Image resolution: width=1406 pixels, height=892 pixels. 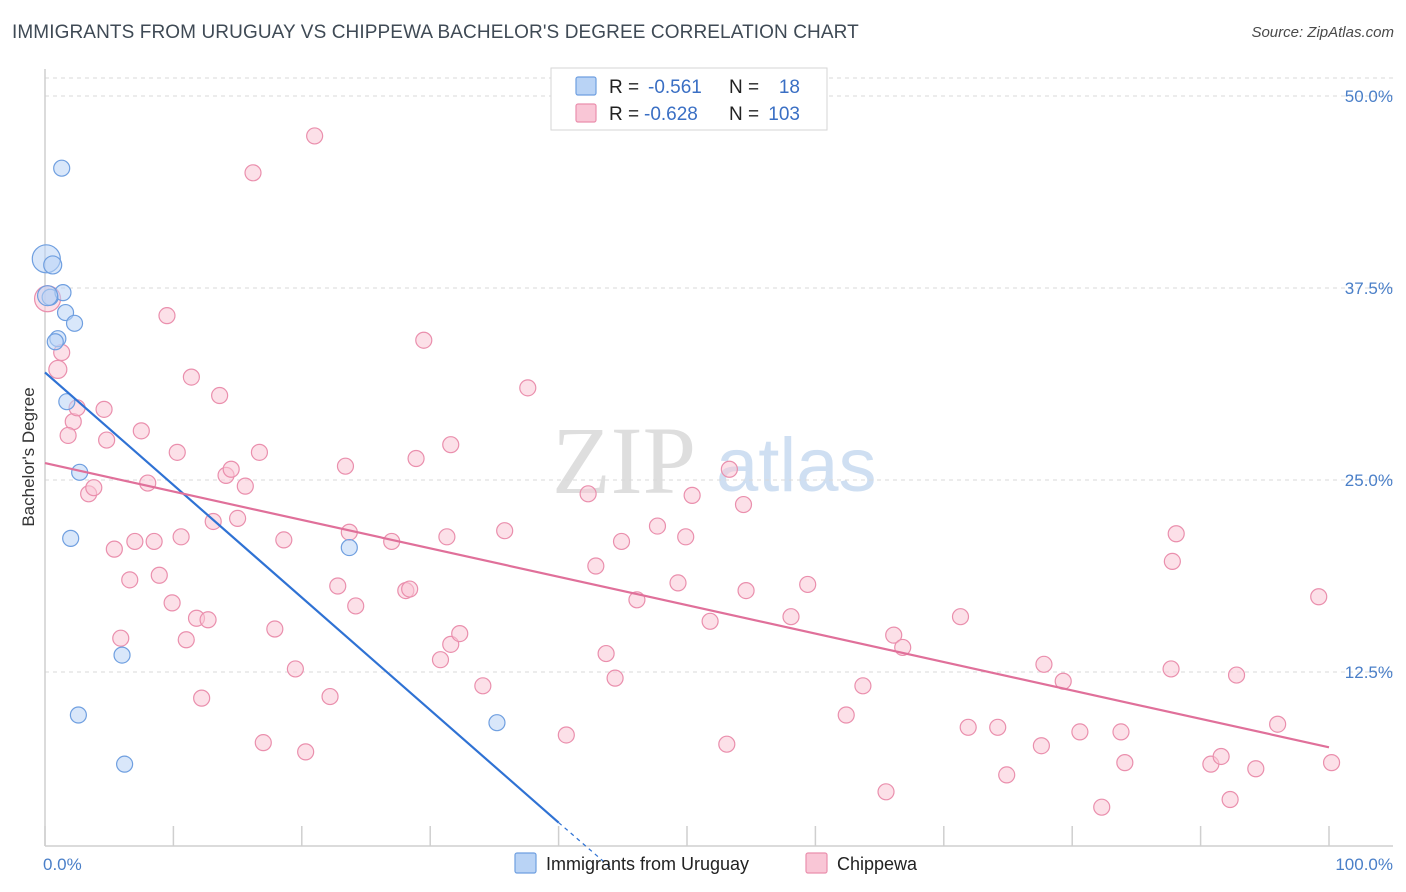 I want to click on watermark-zip: ZIP, so click(x=624, y=460).